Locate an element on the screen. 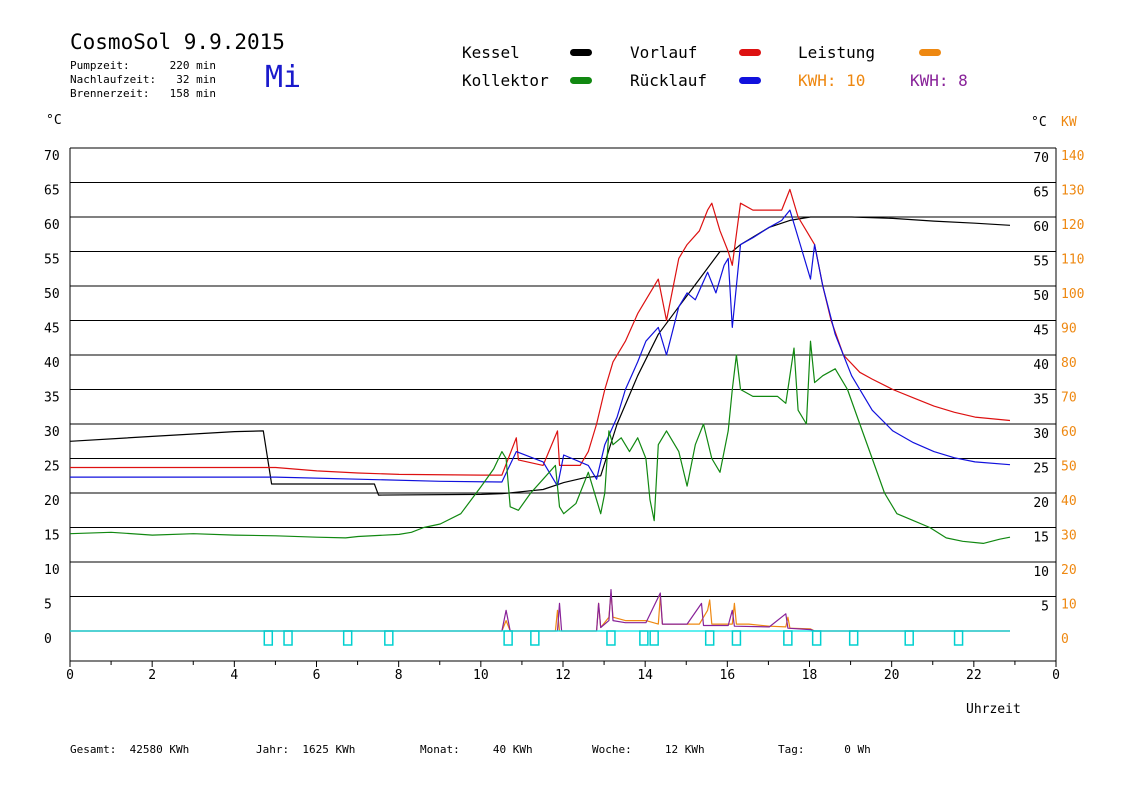  footer-value: 42580 KWh is located at coordinates (159, 749).